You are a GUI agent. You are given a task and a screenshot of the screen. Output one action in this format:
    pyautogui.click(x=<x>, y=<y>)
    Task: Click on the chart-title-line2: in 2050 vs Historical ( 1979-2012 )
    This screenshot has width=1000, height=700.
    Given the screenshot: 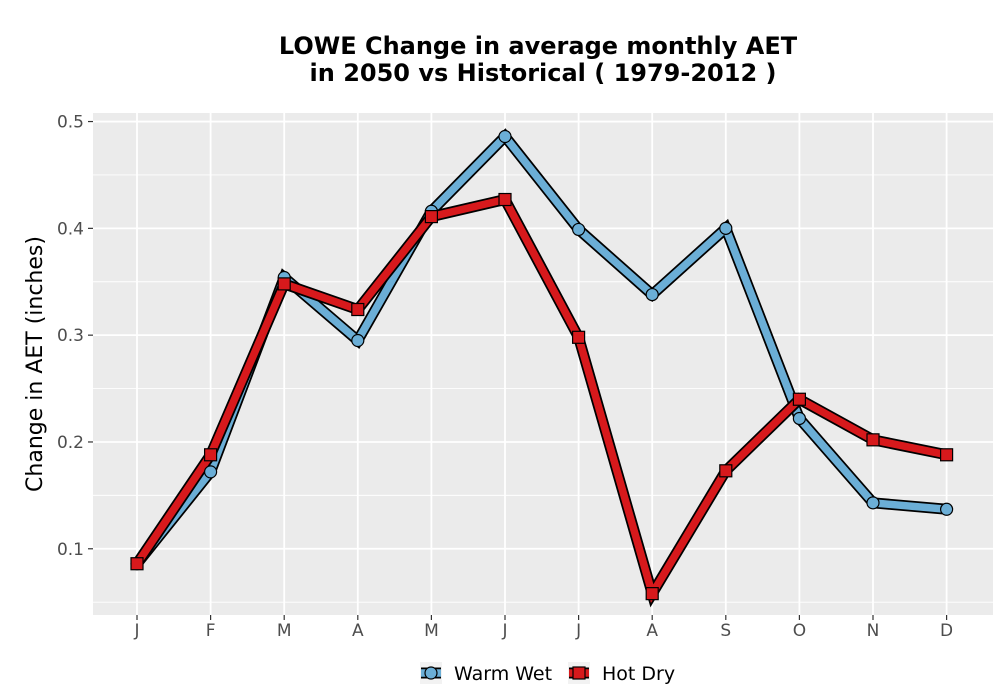 What is the action you would take?
    pyautogui.click(x=543, y=73)
    